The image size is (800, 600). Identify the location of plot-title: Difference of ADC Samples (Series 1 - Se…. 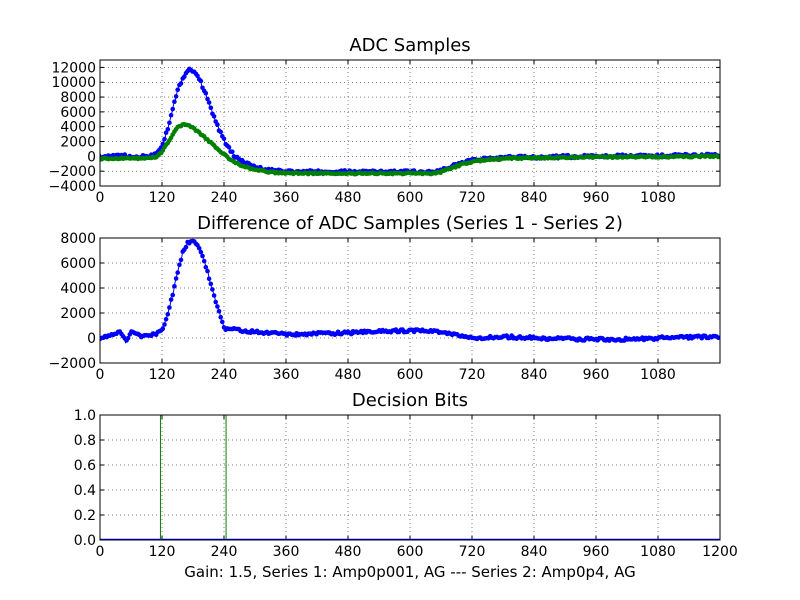
(410, 223).